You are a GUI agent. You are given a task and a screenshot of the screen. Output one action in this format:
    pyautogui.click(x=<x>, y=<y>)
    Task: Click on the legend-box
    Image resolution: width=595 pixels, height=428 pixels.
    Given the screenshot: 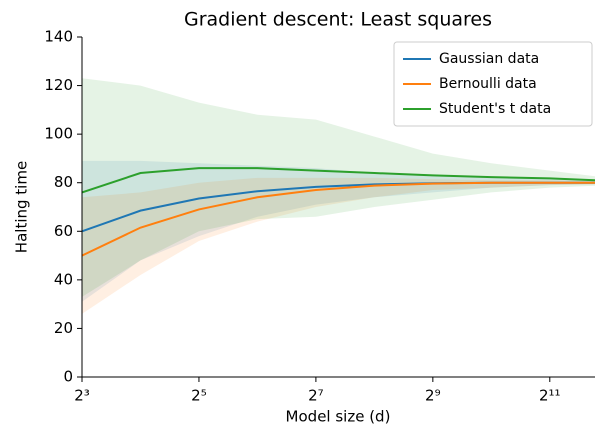 What is the action you would take?
    pyautogui.click(x=493, y=84)
    